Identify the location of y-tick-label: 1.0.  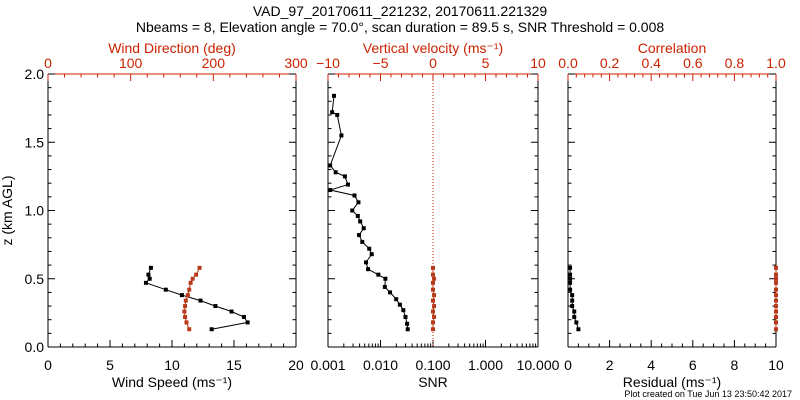
(35, 211).